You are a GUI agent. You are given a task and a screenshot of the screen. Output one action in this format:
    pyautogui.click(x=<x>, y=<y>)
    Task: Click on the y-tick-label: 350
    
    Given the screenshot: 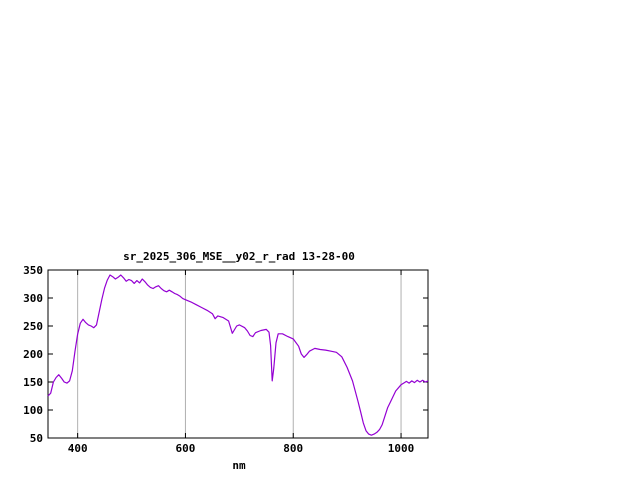 What is the action you would take?
    pyautogui.click(x=33, y=270)
    